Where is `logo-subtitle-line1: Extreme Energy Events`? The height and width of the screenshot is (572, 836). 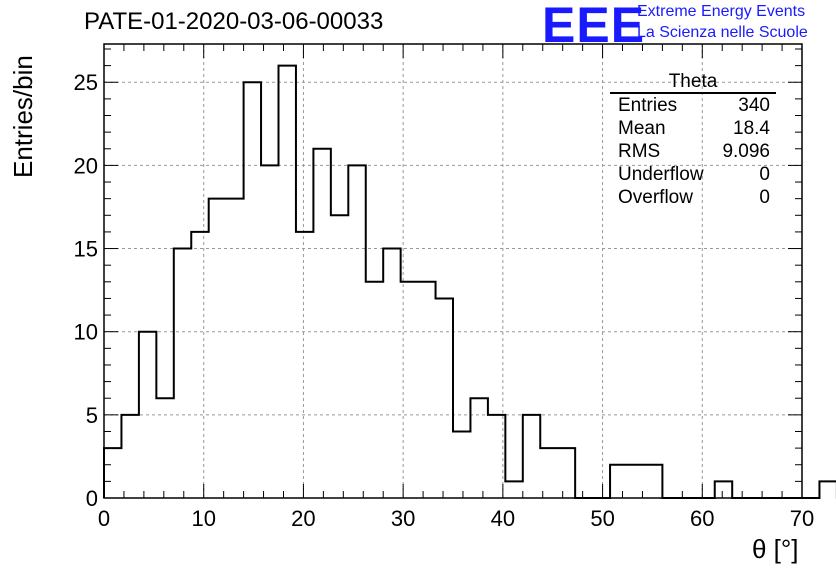
logo-subtitle-line1: Extreme Energy Events is located at coordinates (721, 11).